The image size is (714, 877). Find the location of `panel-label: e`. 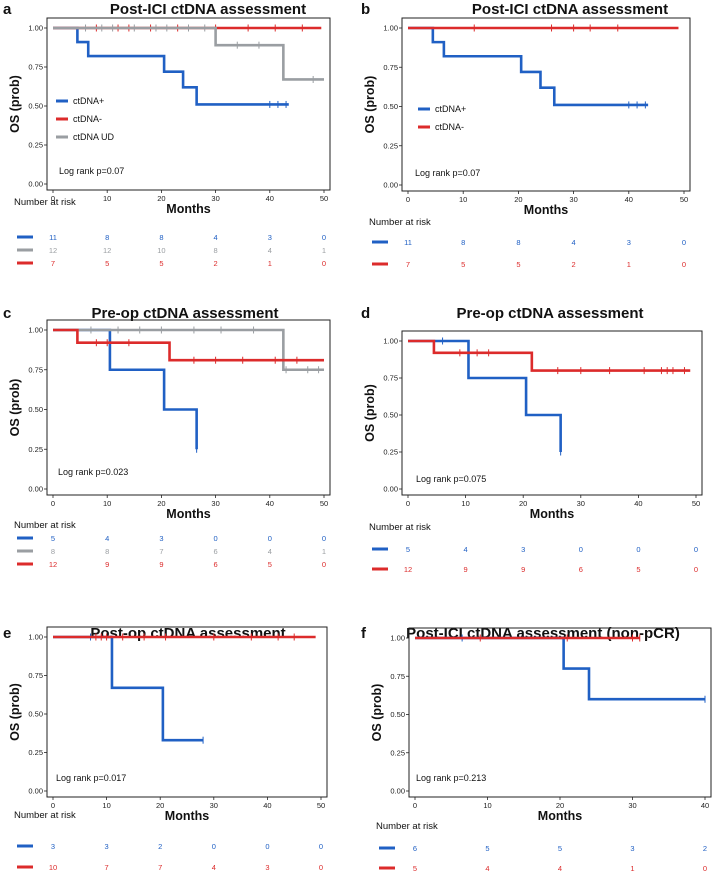

panel-label: e is located at coordinates (7, 633).